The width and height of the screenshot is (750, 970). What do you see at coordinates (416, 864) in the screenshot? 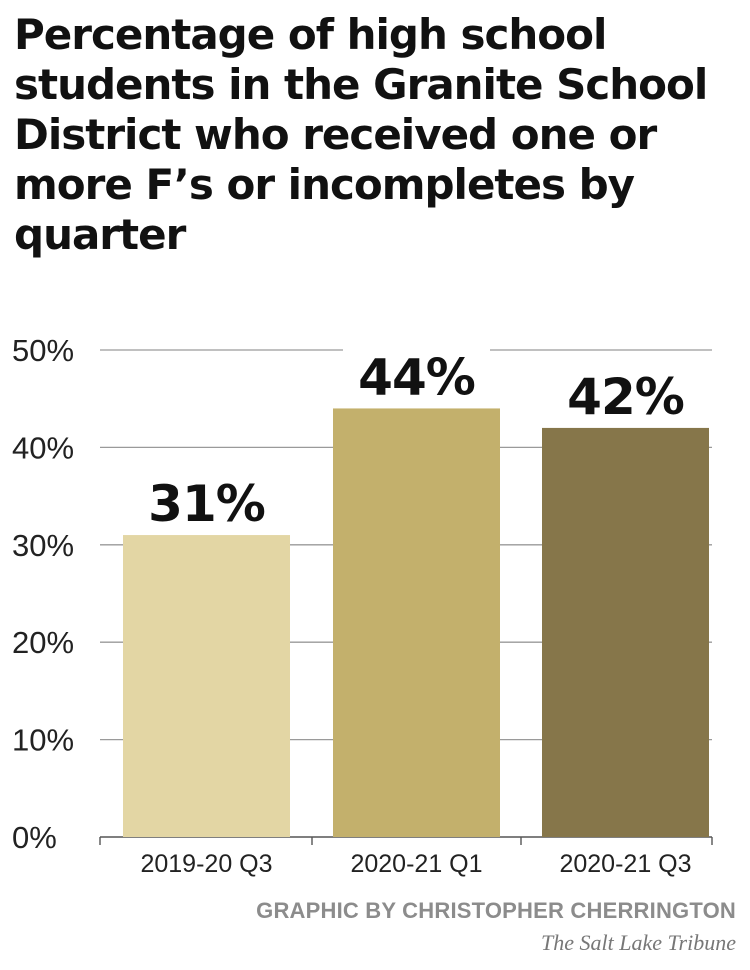
I see `x-tick-label: 2020-21 Q1` at bounding box center [416, 864].